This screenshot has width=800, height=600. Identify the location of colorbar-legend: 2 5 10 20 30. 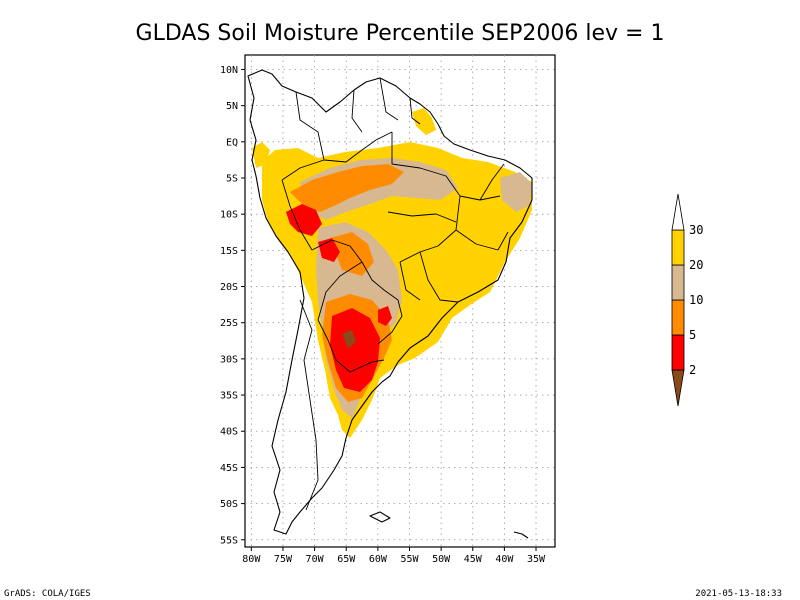
(687, 300).